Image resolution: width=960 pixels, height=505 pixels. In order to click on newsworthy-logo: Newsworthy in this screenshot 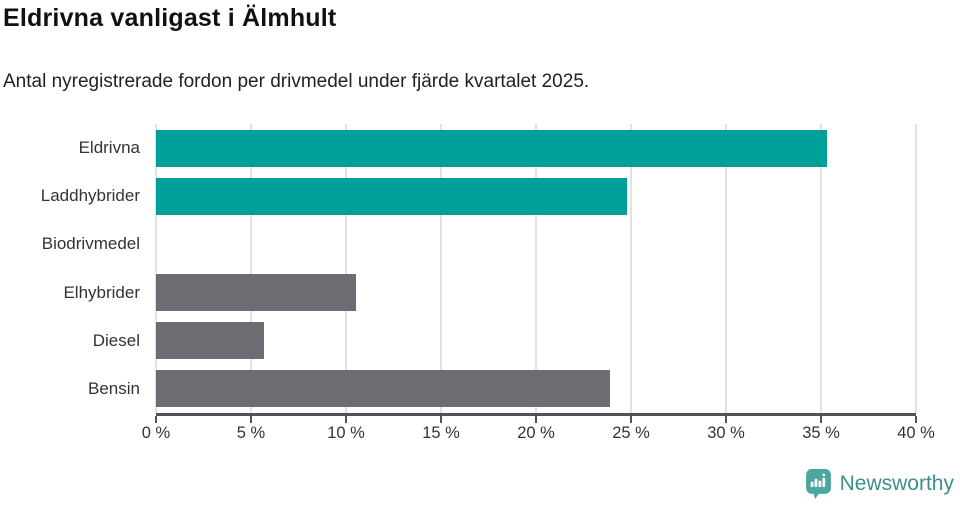, I will do `click(879, 483)`.